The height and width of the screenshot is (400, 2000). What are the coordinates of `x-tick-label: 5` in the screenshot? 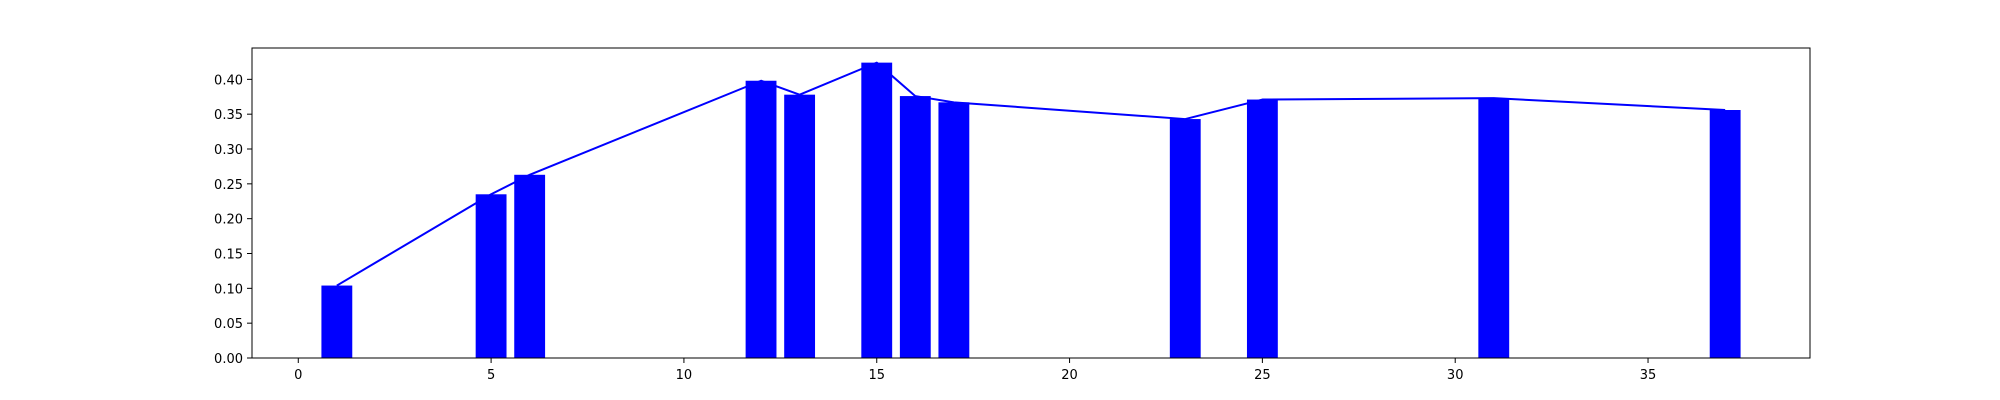 It's located at (491, 375).